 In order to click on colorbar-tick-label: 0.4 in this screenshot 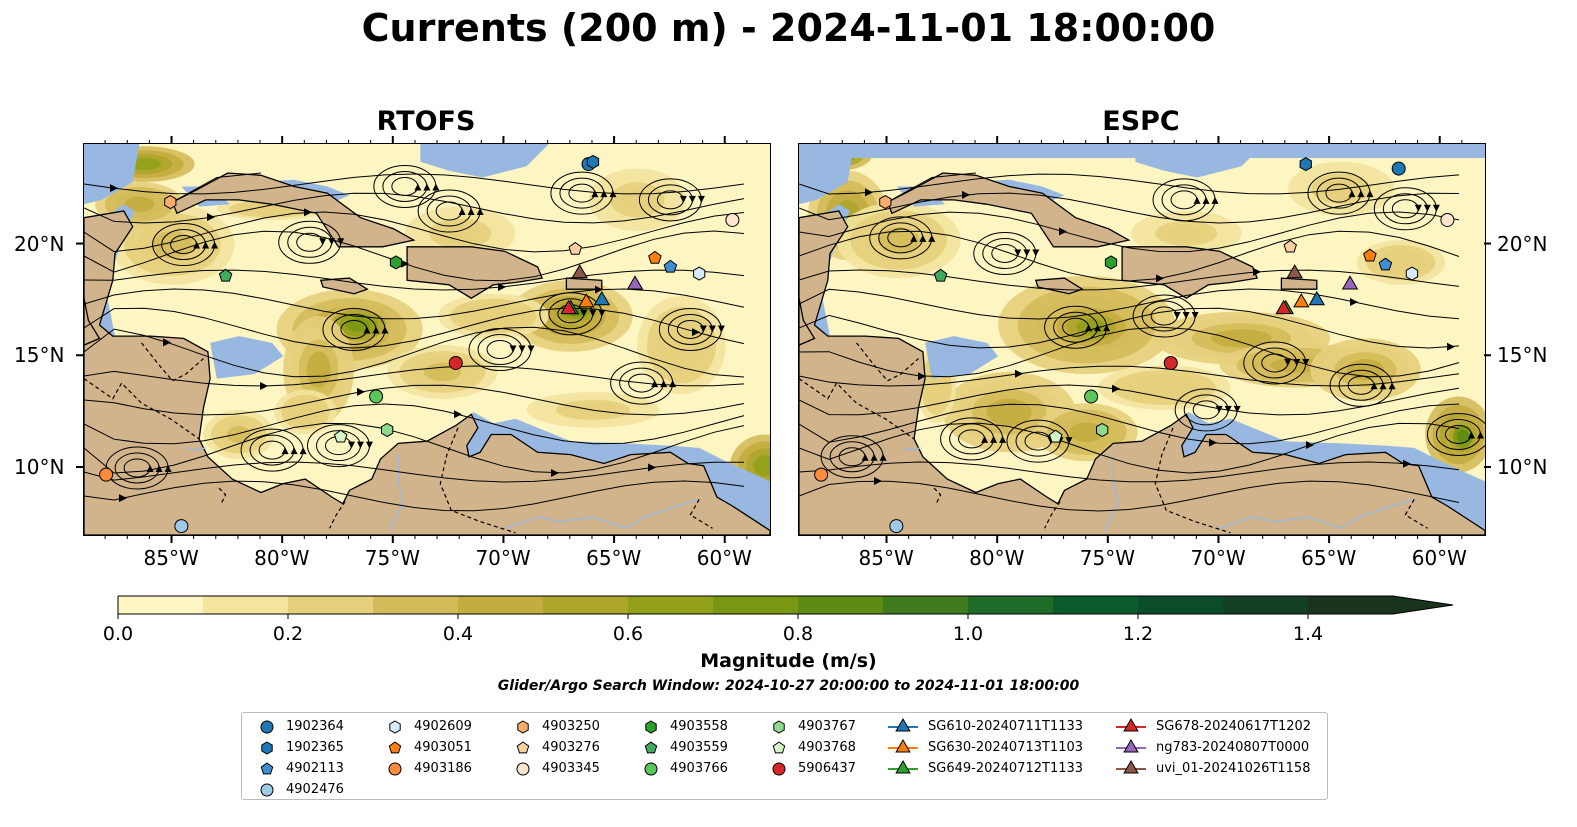, I will do `click(458, 634)`.